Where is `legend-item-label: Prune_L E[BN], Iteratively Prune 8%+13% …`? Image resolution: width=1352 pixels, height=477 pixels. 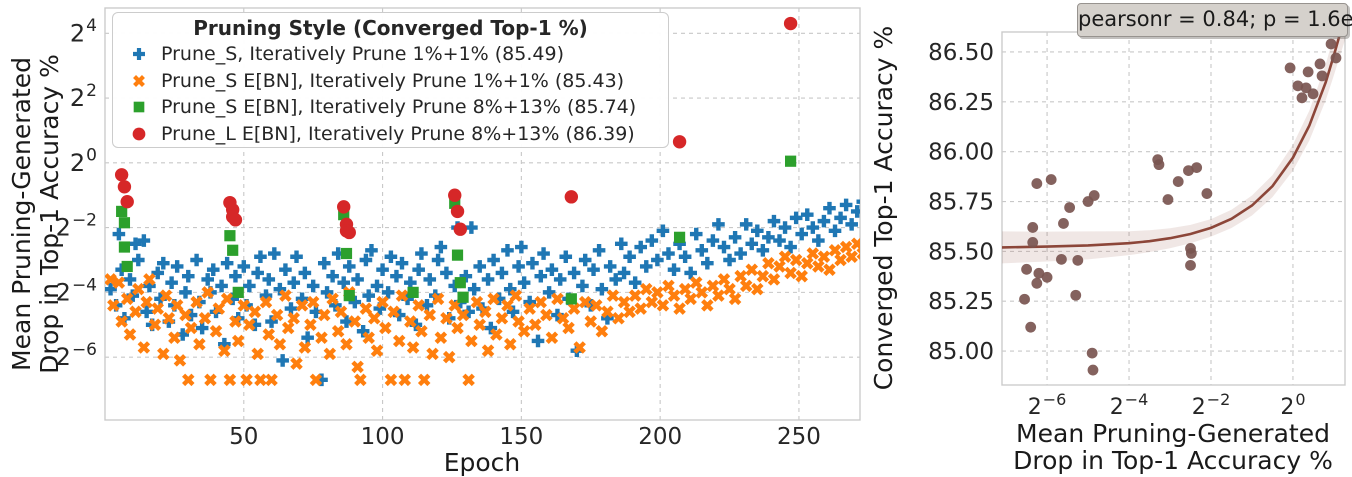
legend-item-label: Prune_L E[BN], Iteratively Prune 8%+13% … is located at coordinates (398, 133).